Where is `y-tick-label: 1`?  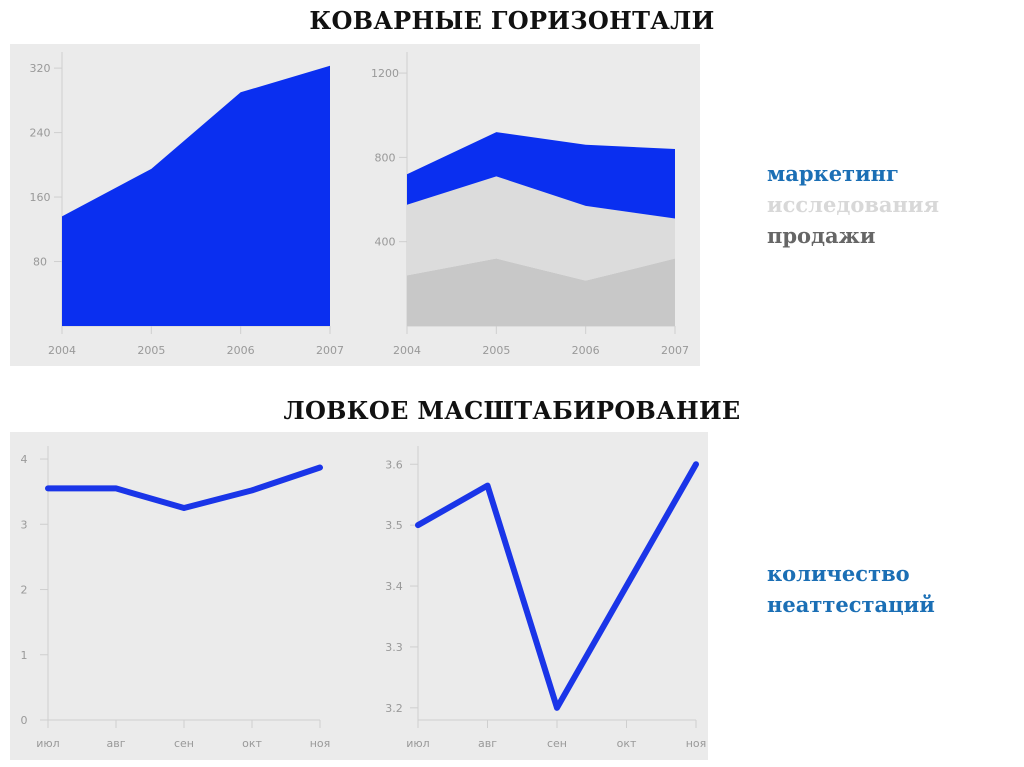
y-tick-label: 1 is located at coordinates (24, 655).